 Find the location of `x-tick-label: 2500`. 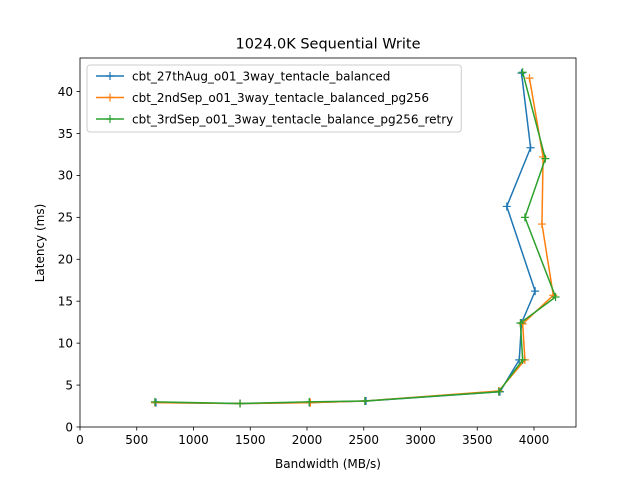

x-tick-label: 2500 is located at coordinates (363, 440).